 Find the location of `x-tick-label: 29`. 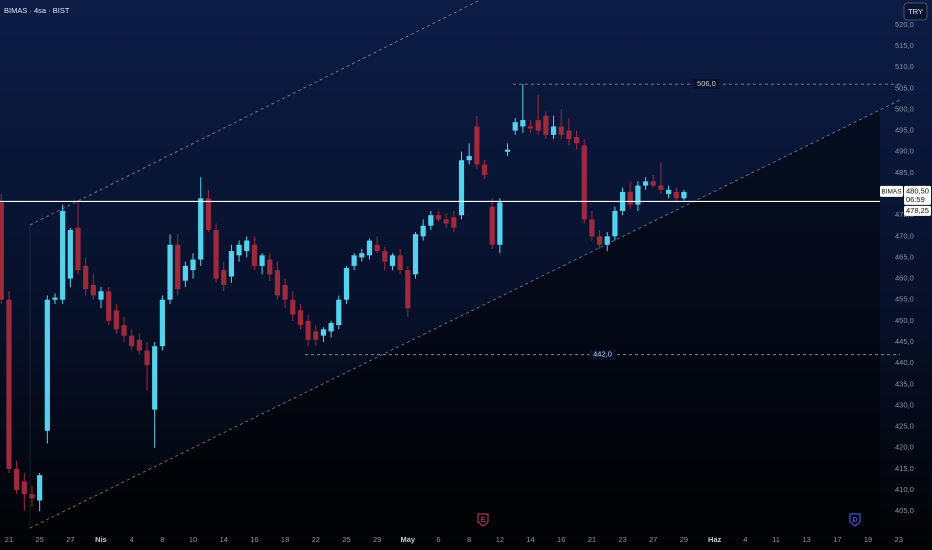

x-tick-label: 29 is located at coordinates (684, 539).